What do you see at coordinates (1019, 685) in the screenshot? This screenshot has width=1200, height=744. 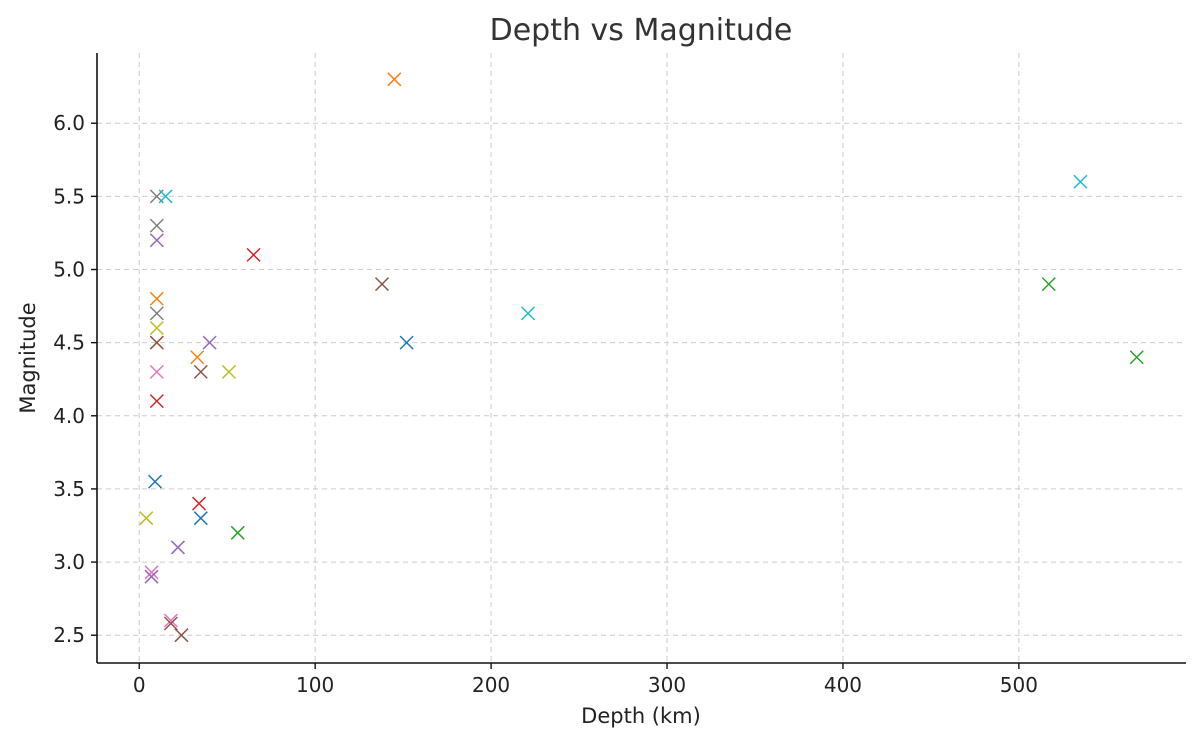 I see `x-tick-label: 500` at bounding box center [1019, 685].